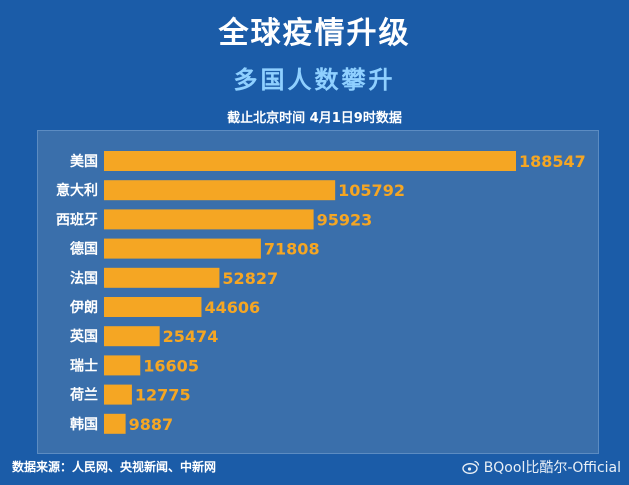  What do you see at coordinates (191, 336) in the screenshot?
I see `value-label: 25474` at bounding box center [191, 336].